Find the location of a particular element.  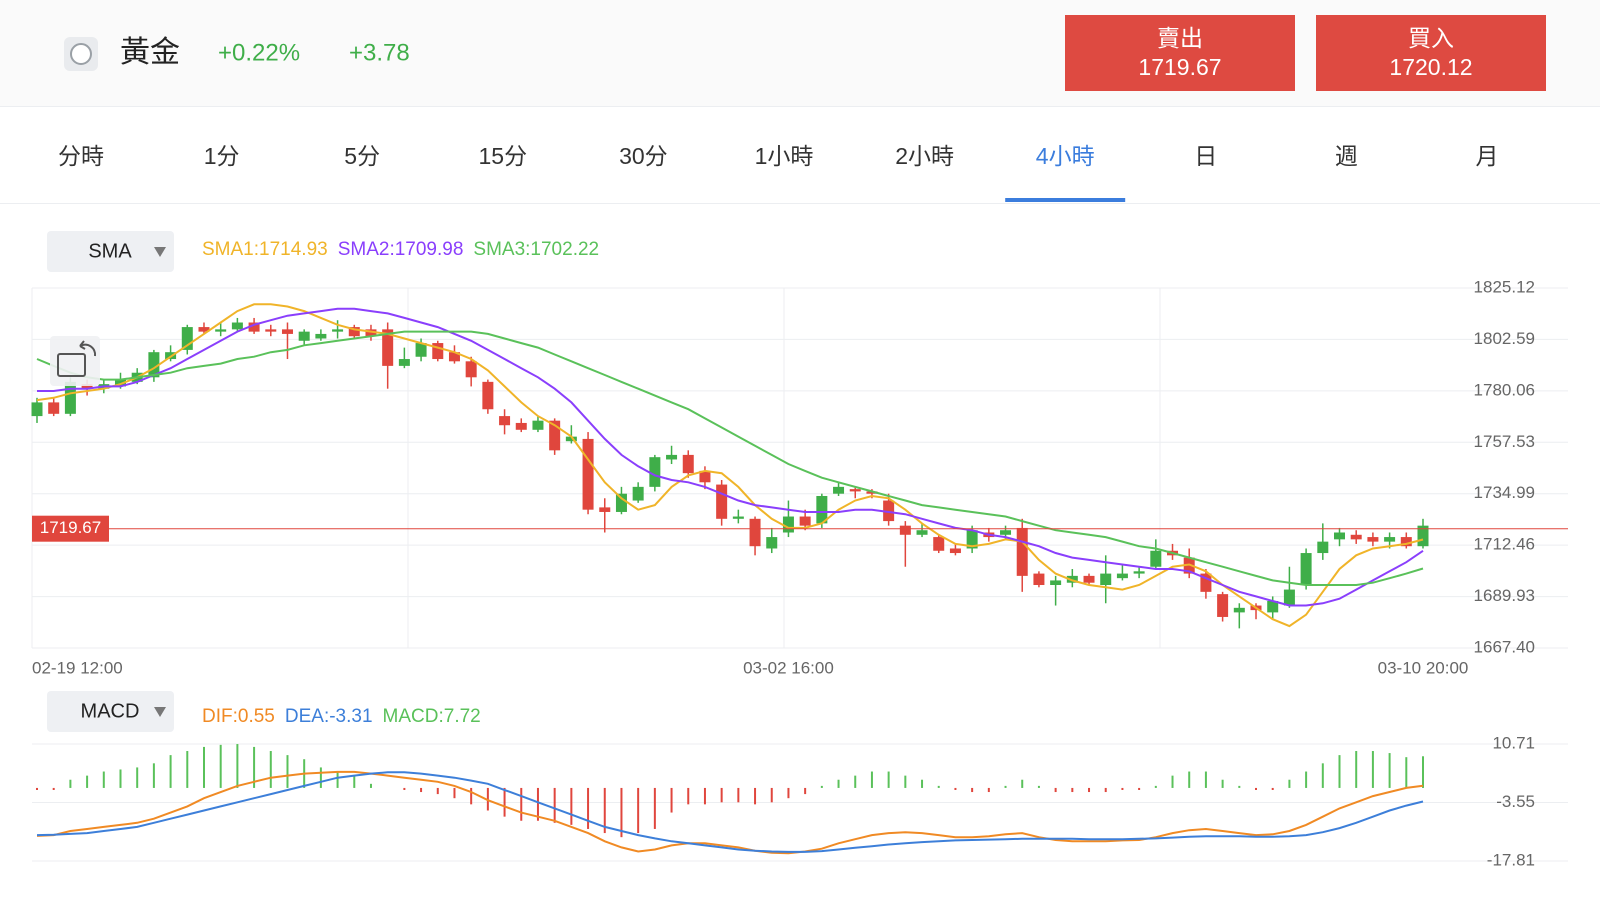

tab: 5分 is located at coordinates (362, 156).